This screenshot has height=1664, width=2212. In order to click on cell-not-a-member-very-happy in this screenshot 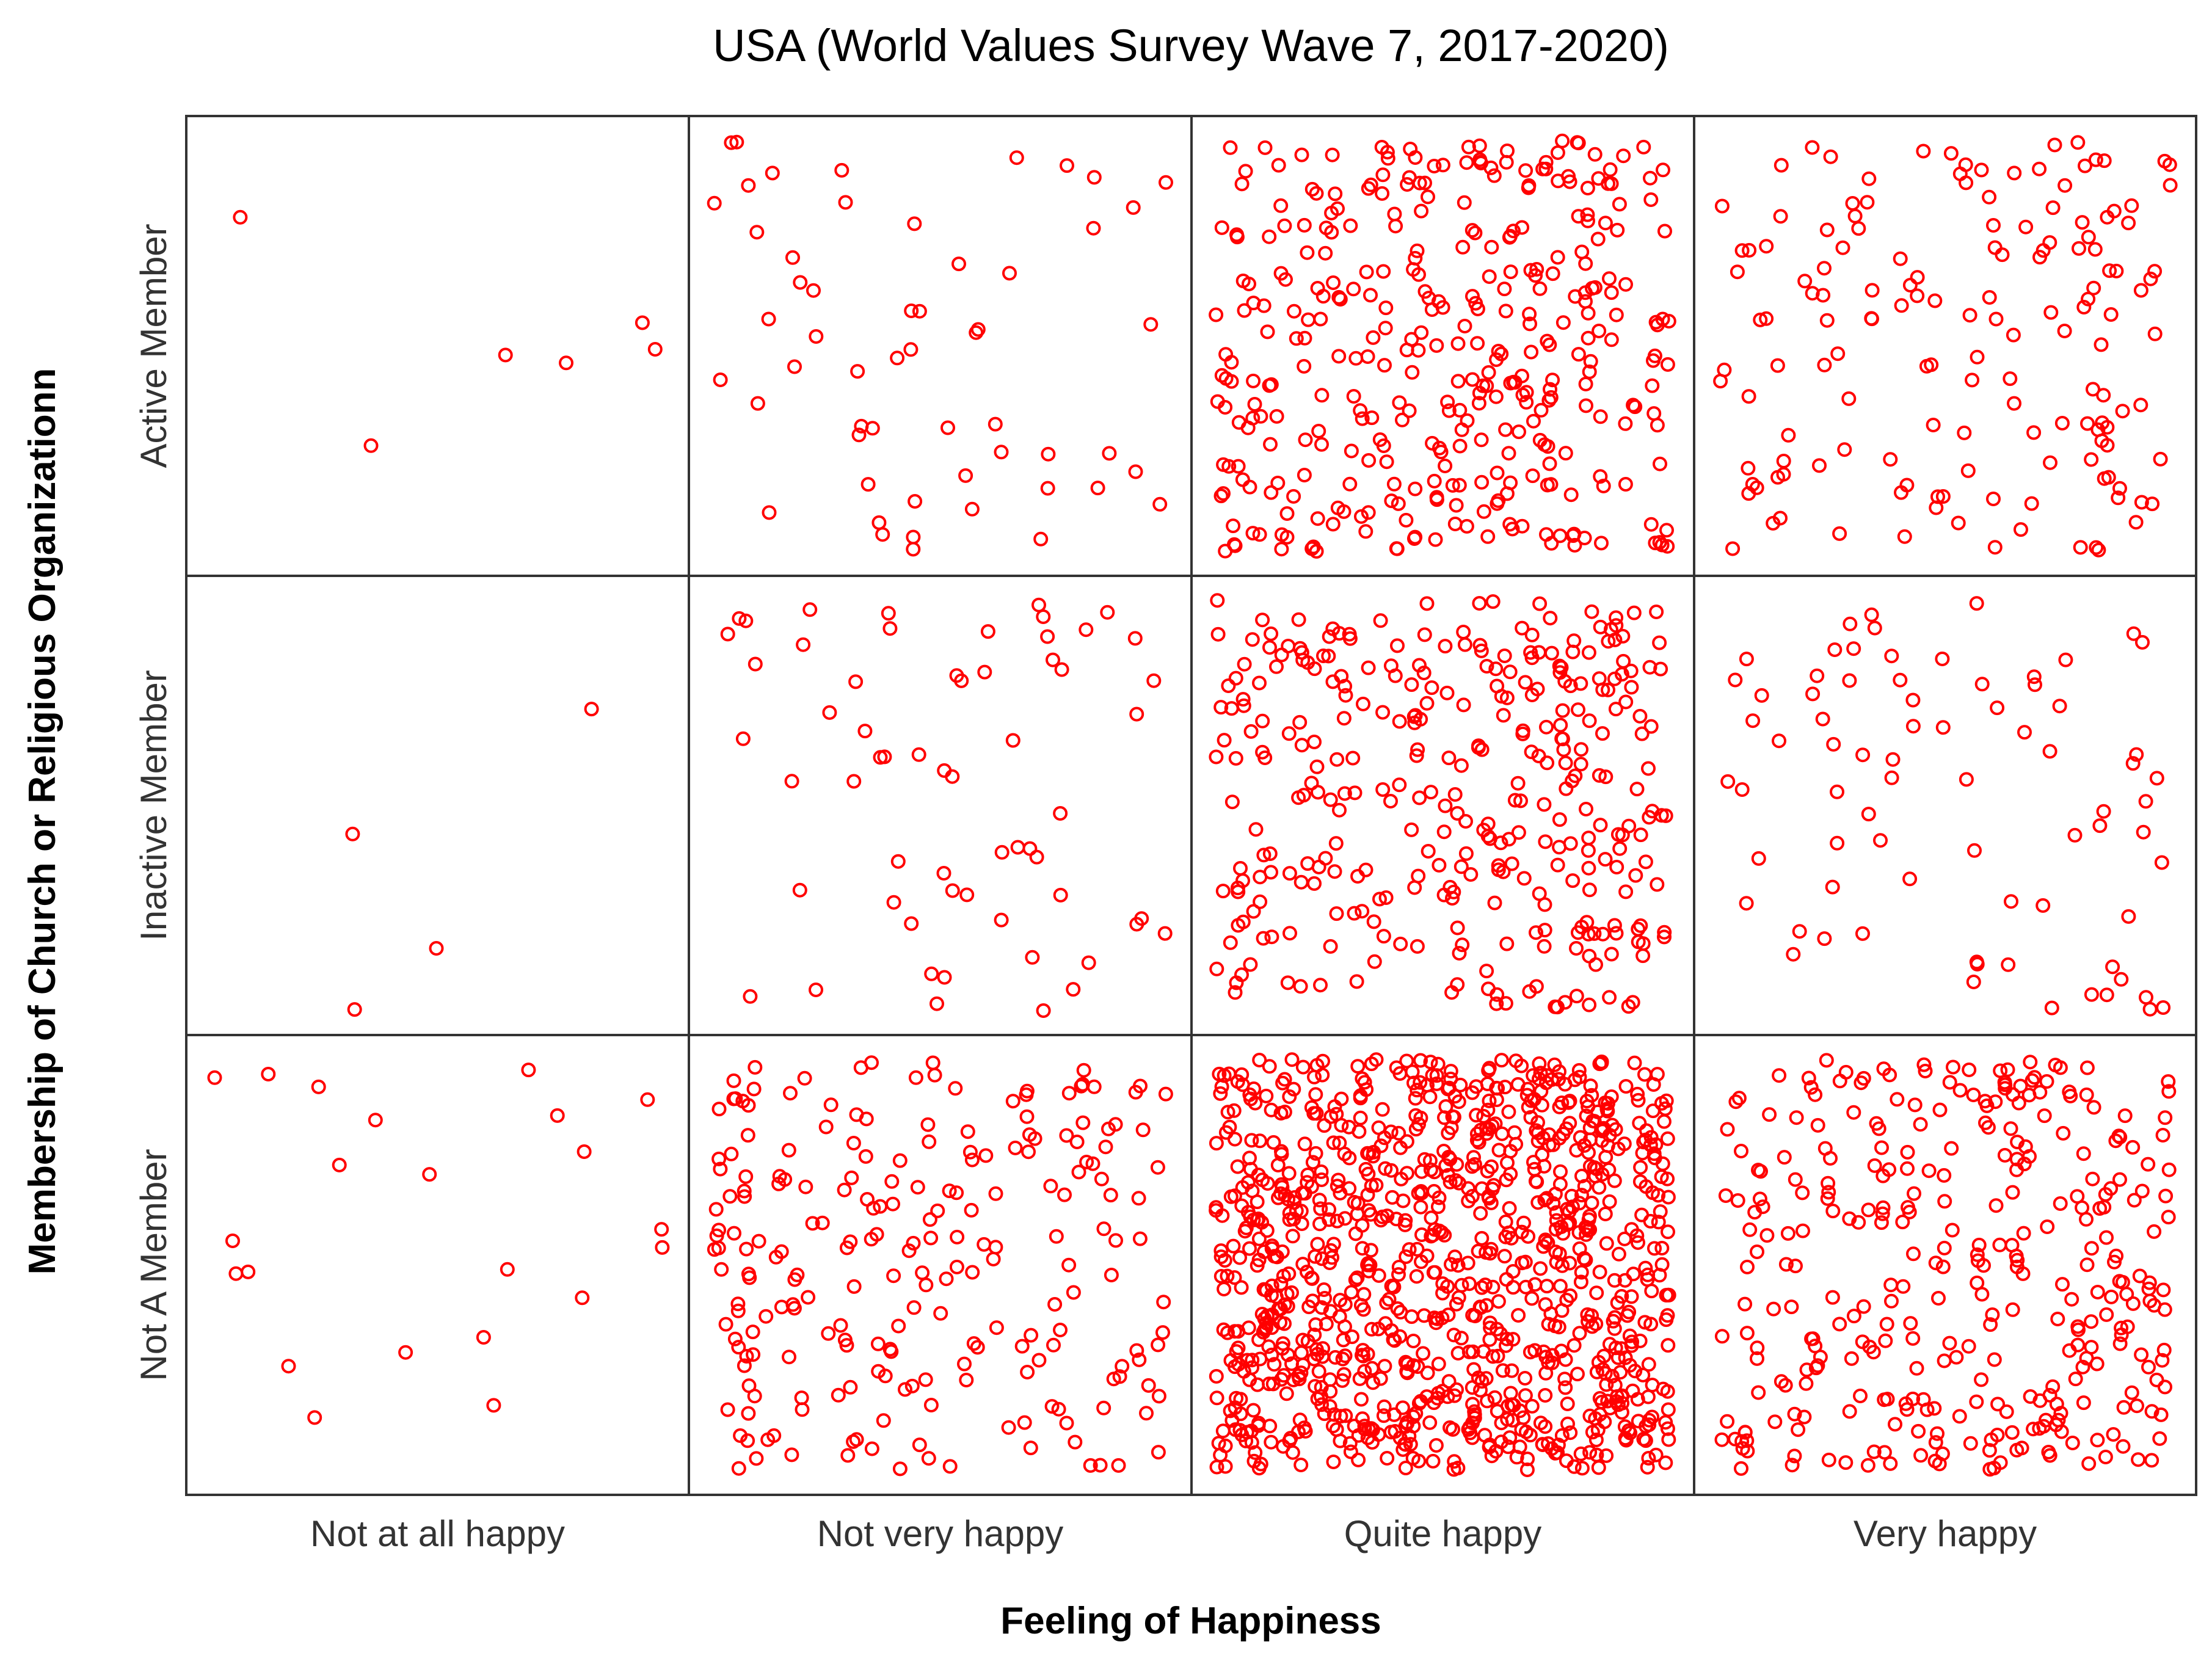, I will do `click(1945, 1265)`.